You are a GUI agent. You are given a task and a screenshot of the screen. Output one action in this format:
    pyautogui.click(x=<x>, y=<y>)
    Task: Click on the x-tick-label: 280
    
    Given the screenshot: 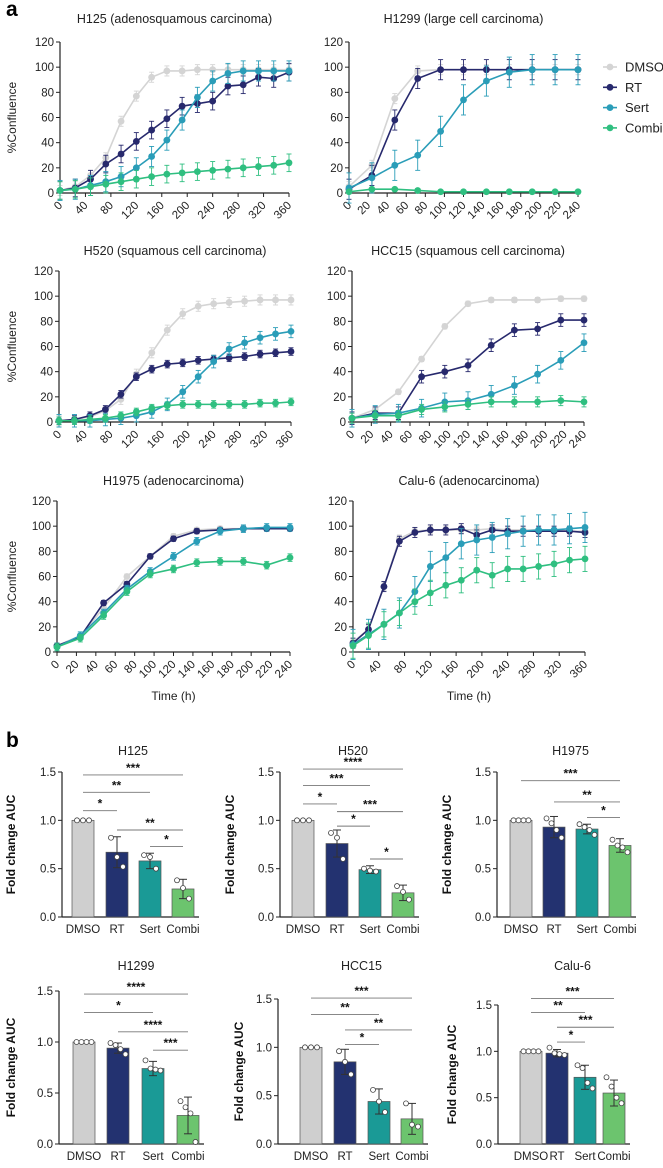 What is the action you would take?
    pyautogui.click(x=528, y=670)
    